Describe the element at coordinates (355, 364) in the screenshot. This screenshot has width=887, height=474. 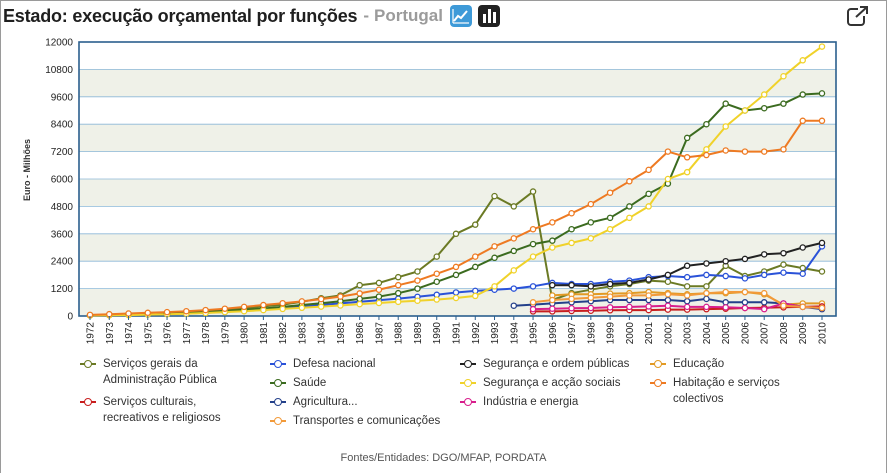
I see `legend-item: Defesa nacional` at that location.